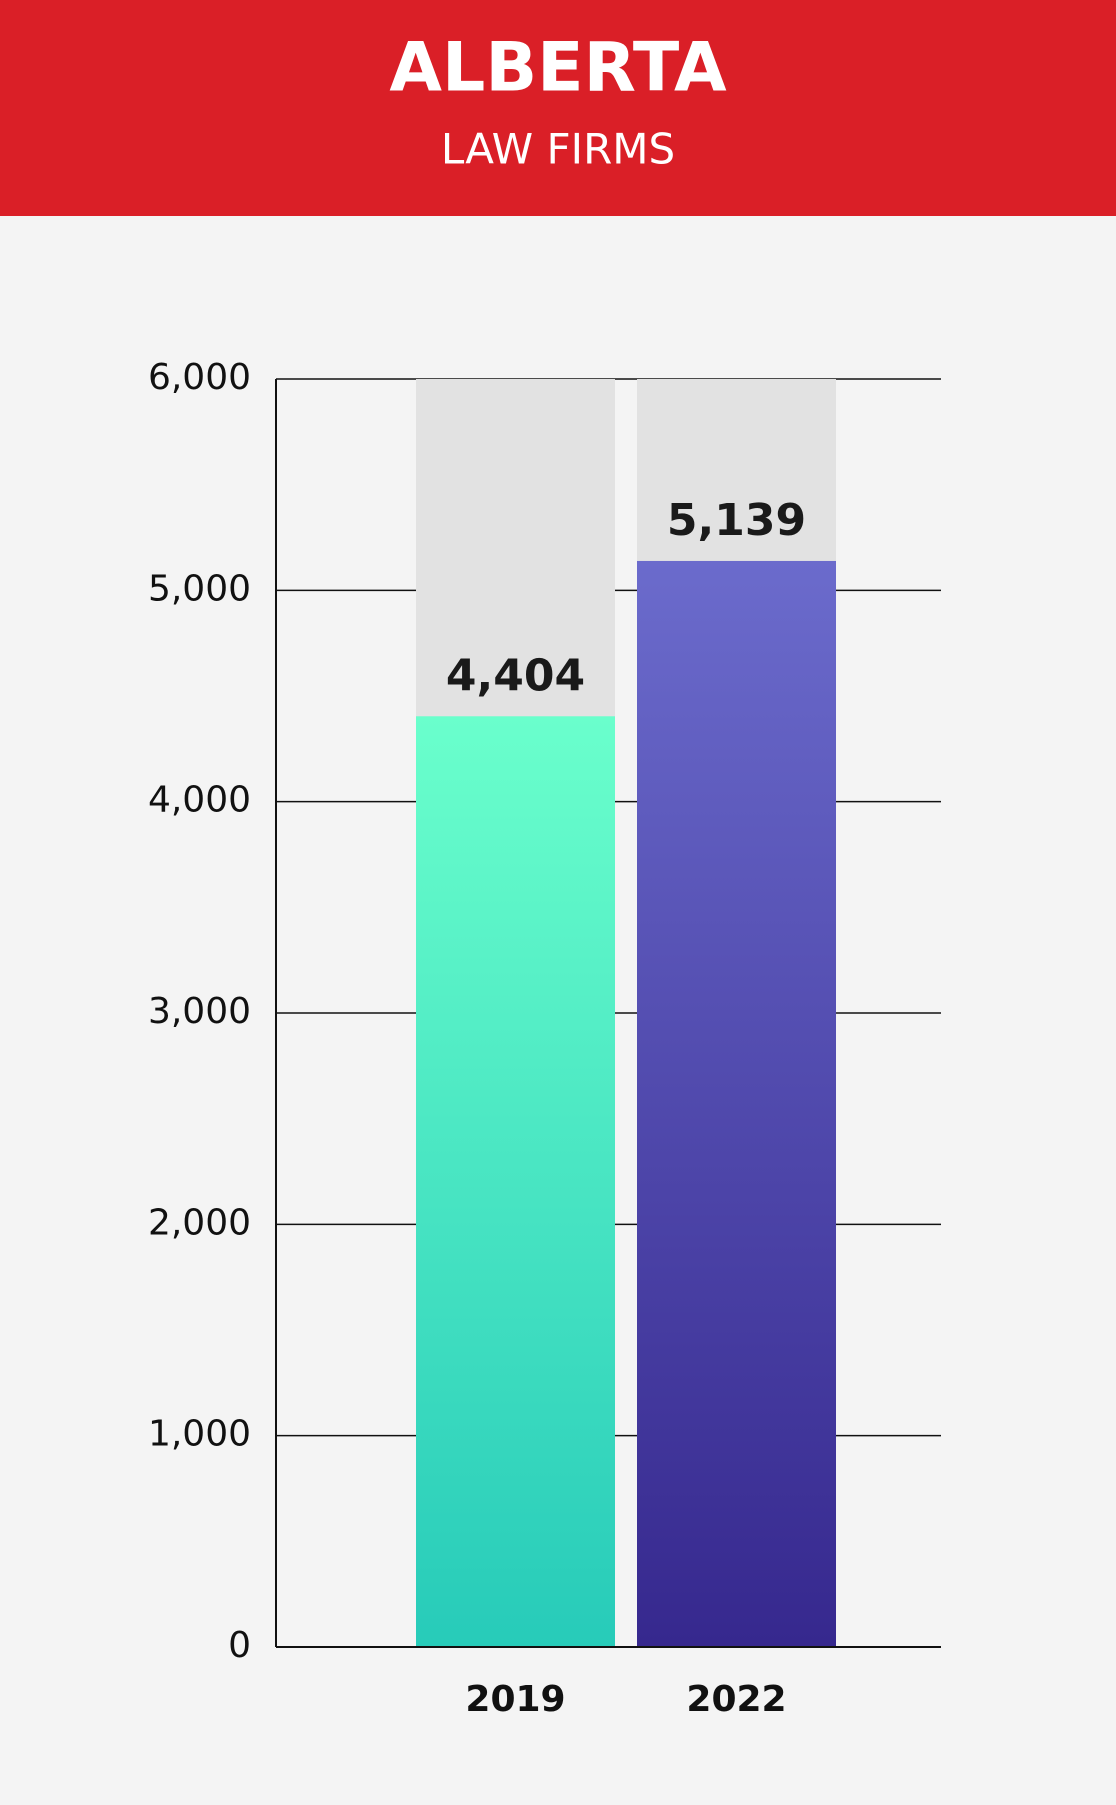  Describe the element at coordinates (199, 1011) in the screenshot. I see `y-tick-label: 3,000` at that location.